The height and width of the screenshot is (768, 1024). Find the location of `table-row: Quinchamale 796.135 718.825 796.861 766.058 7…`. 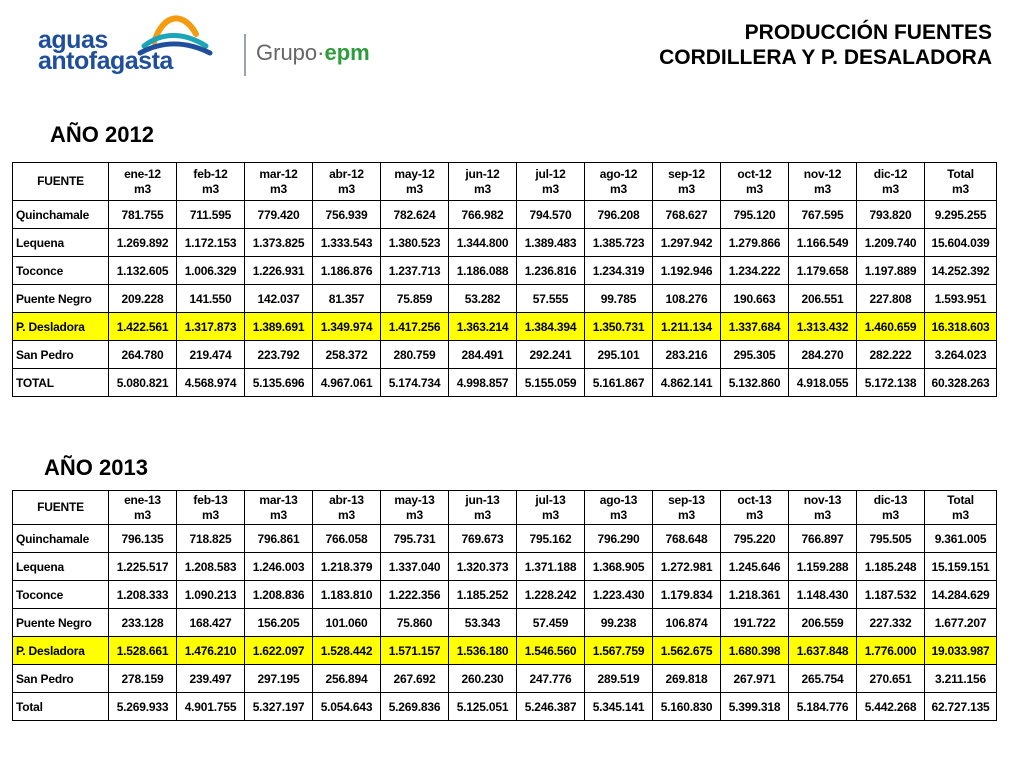

table-row: Quinchamale 796.135 718.825 796.861 766.058 7… is located at coordinates (504, 538).